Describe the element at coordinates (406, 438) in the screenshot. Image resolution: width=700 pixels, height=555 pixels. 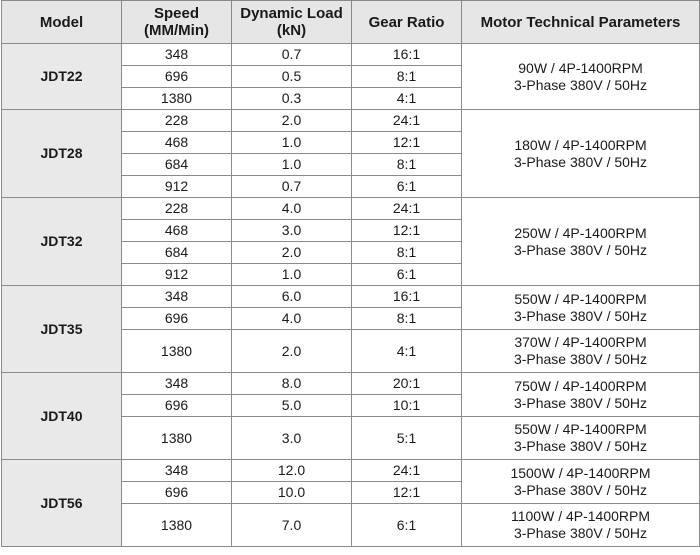
I see `ratio-cell: 5:1` at that location.